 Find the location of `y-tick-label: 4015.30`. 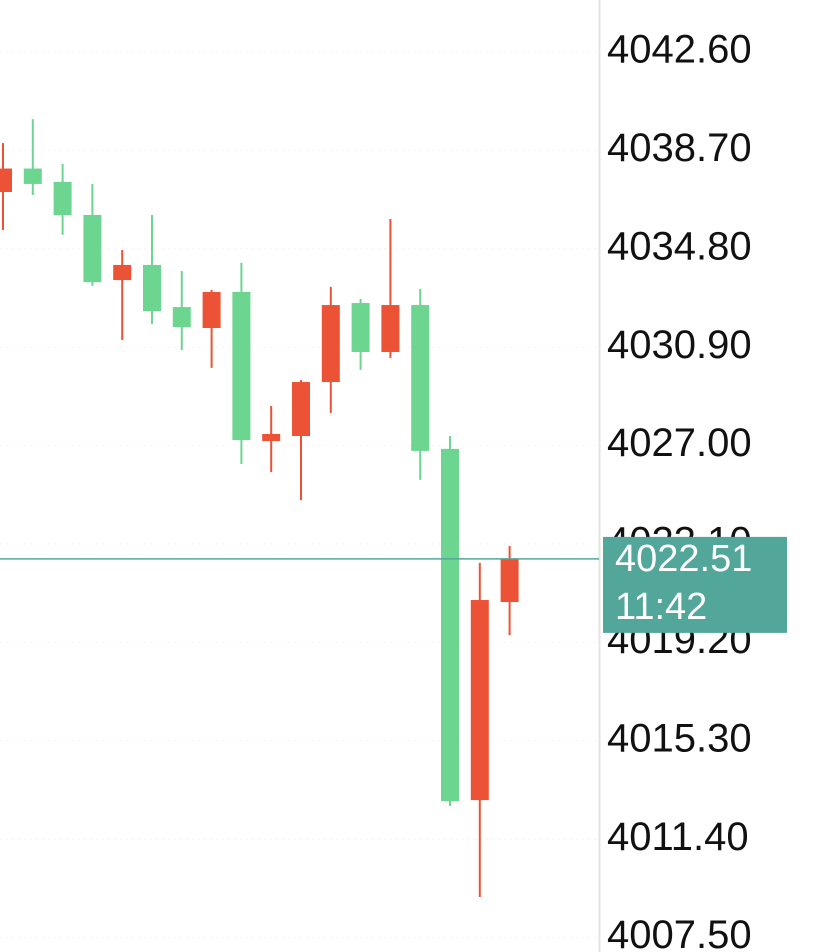

y-tick-label: 4015.30 is located at coordinates (679, 738).